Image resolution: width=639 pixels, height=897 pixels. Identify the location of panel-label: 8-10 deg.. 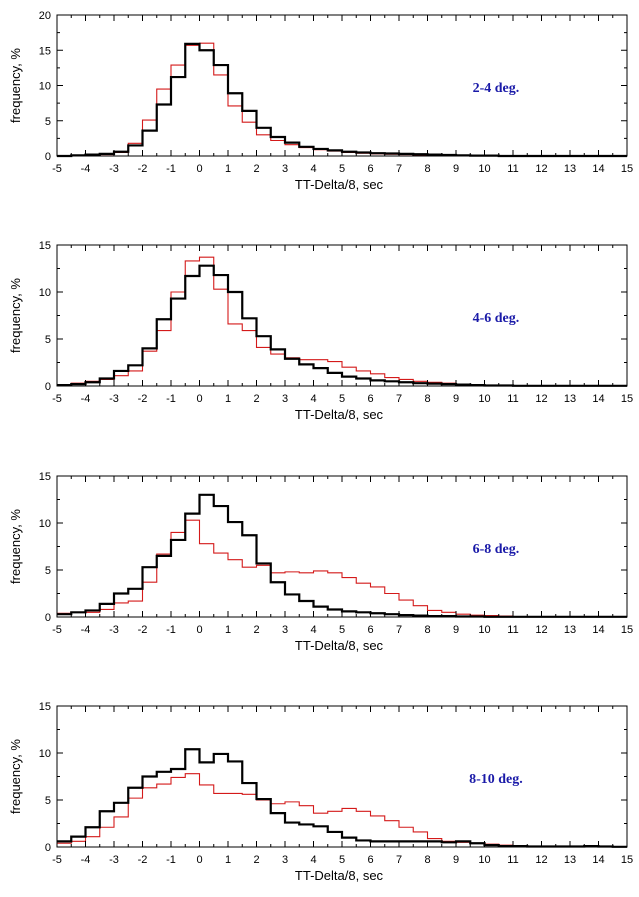
(496, 779).